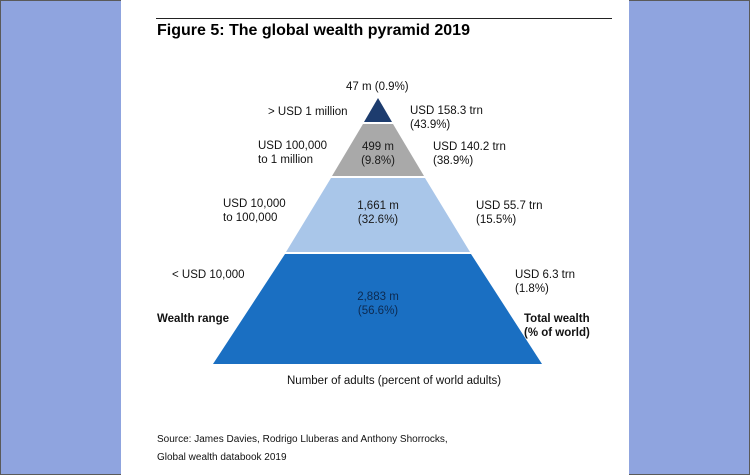 Image resolution: width=750 pixels, height=475 pixels. What do you see at coordinates (292, 153) in the screenshot?
I see `range-label-tier-2: USD 100,000 to 1 million` at bounding box center [292, 153].